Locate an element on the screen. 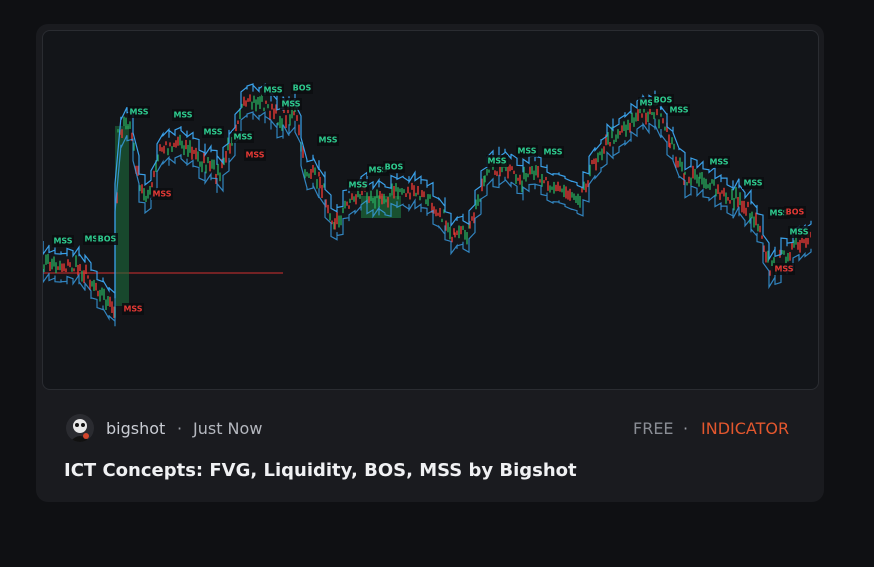  price-label: FREE is located at coordinates (653, 428).